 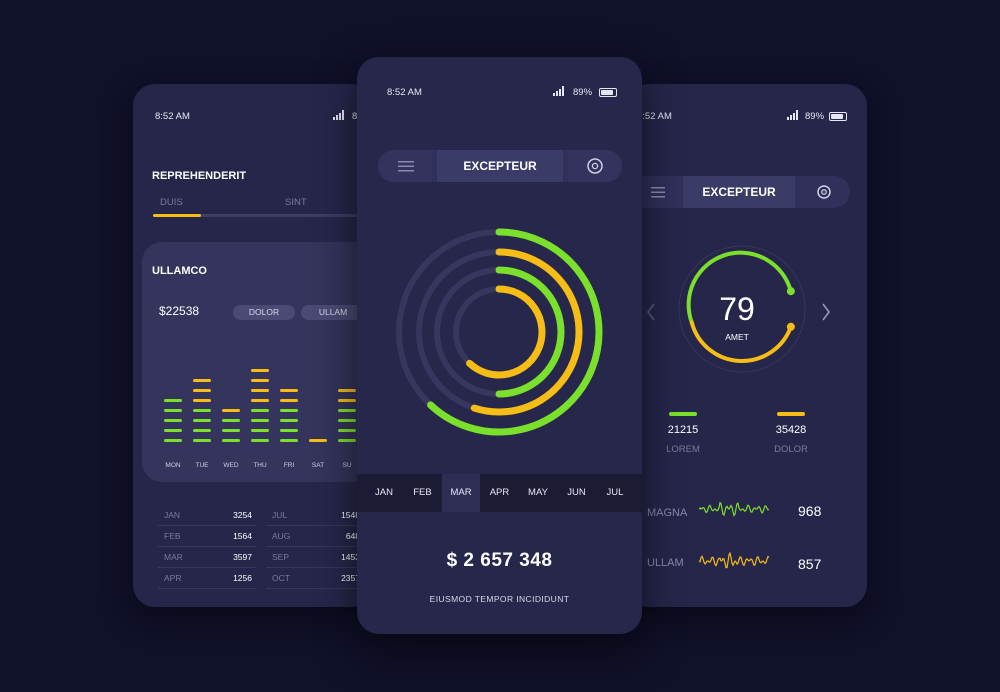 I want to click on month-tab-jan: JAN, so click(x=384, y=492).